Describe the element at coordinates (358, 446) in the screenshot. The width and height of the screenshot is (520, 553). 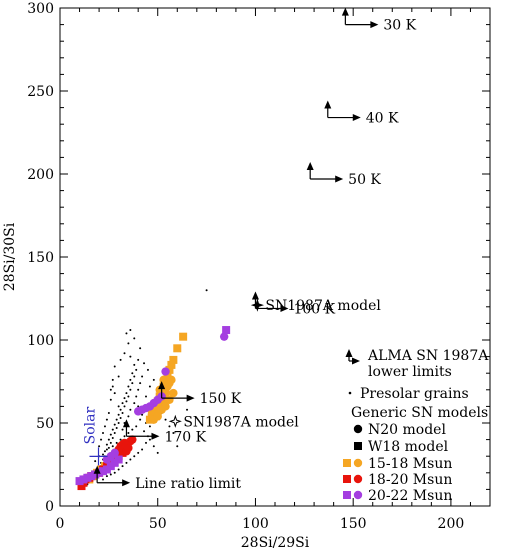
I see `legend-w18-marker` at that location.